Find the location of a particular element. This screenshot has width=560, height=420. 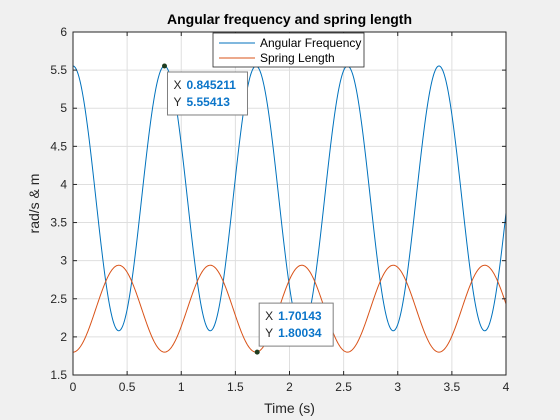

y-axis-label: rad/s & m is located at coordinates (34, 204).